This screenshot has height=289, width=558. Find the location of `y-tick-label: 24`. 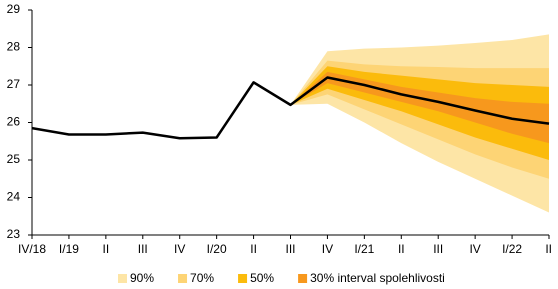

y-tick-label: 24 is located at coordinates (14, 197).